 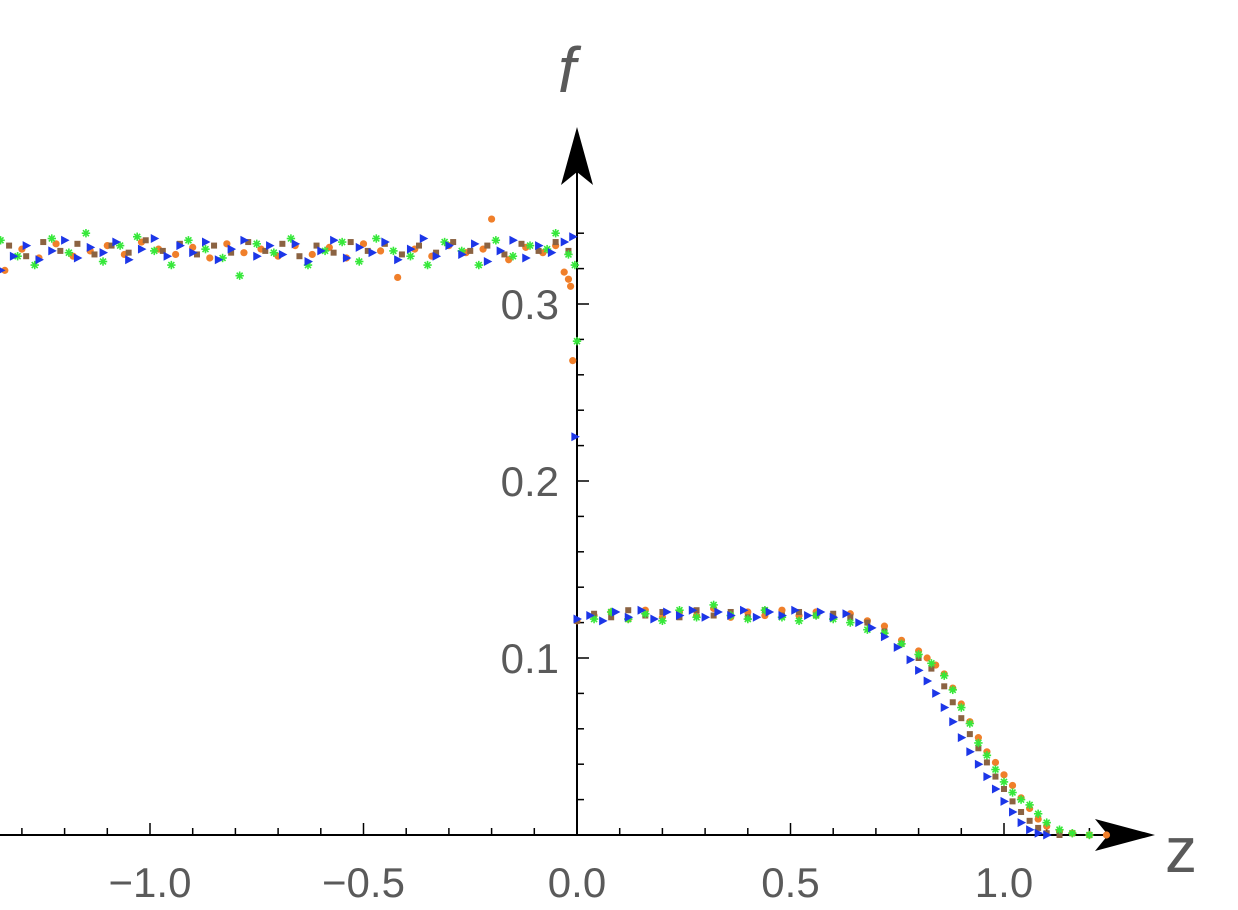 I want to click on x-tick-label: −1.0, so click(x=150, y=882).